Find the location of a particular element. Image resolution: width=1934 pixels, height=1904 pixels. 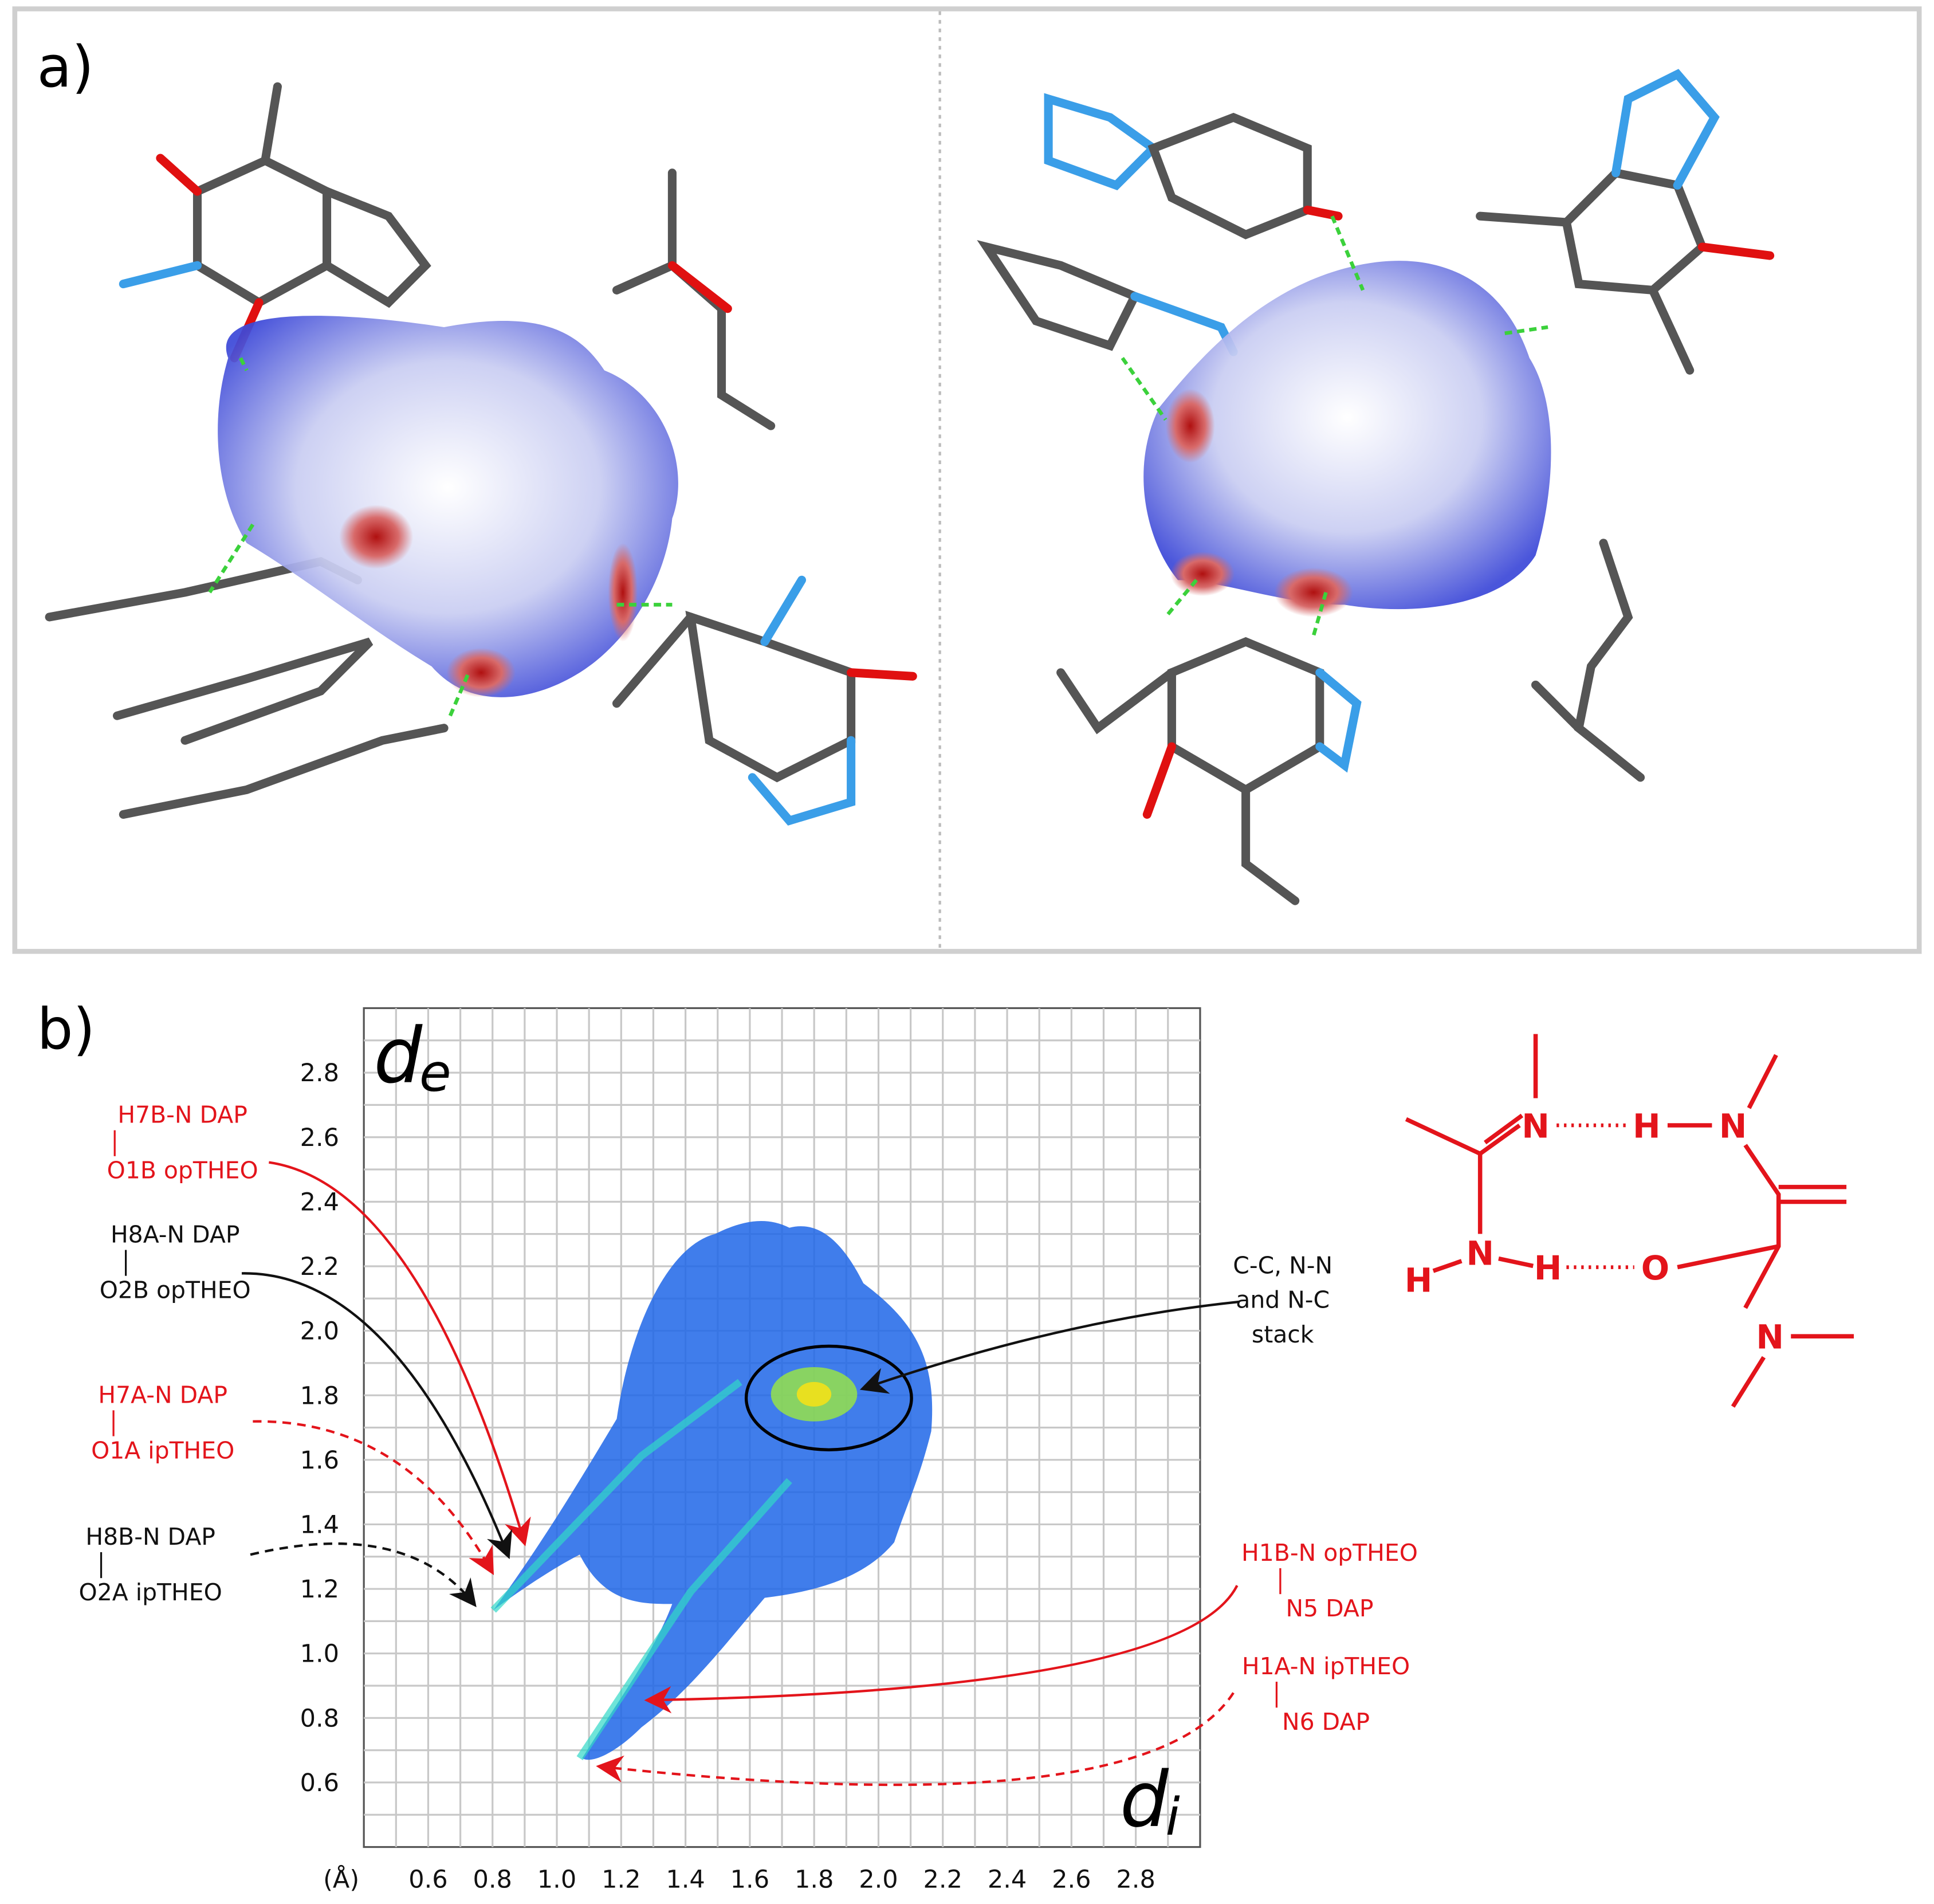

annotation-text: C-C, N-N is located at coordinates (1282, 1265).